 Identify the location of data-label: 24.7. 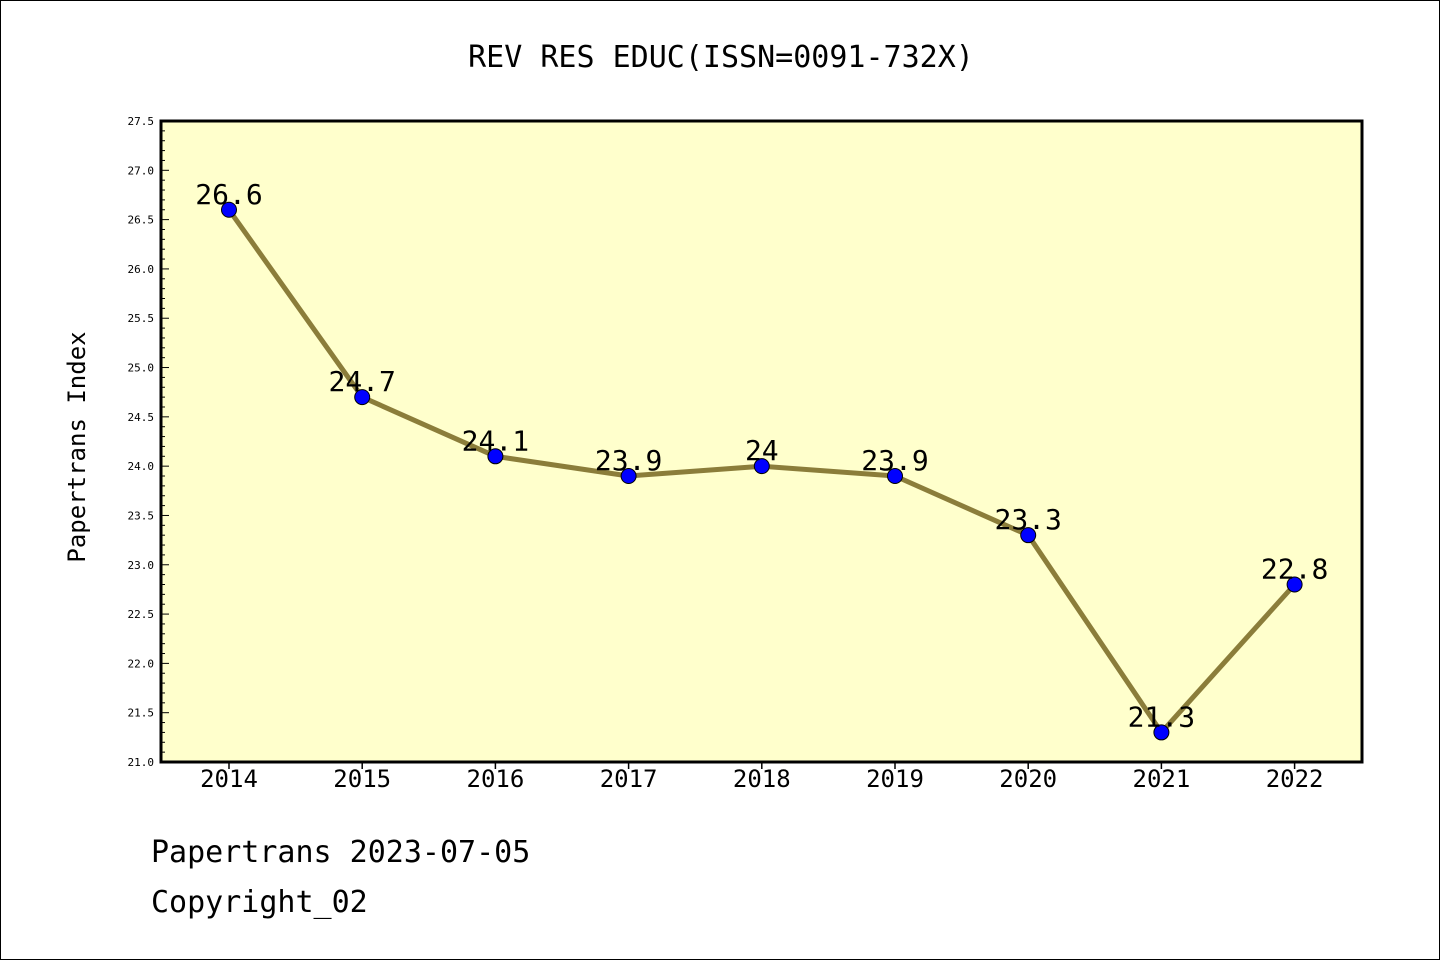
(361, 381).